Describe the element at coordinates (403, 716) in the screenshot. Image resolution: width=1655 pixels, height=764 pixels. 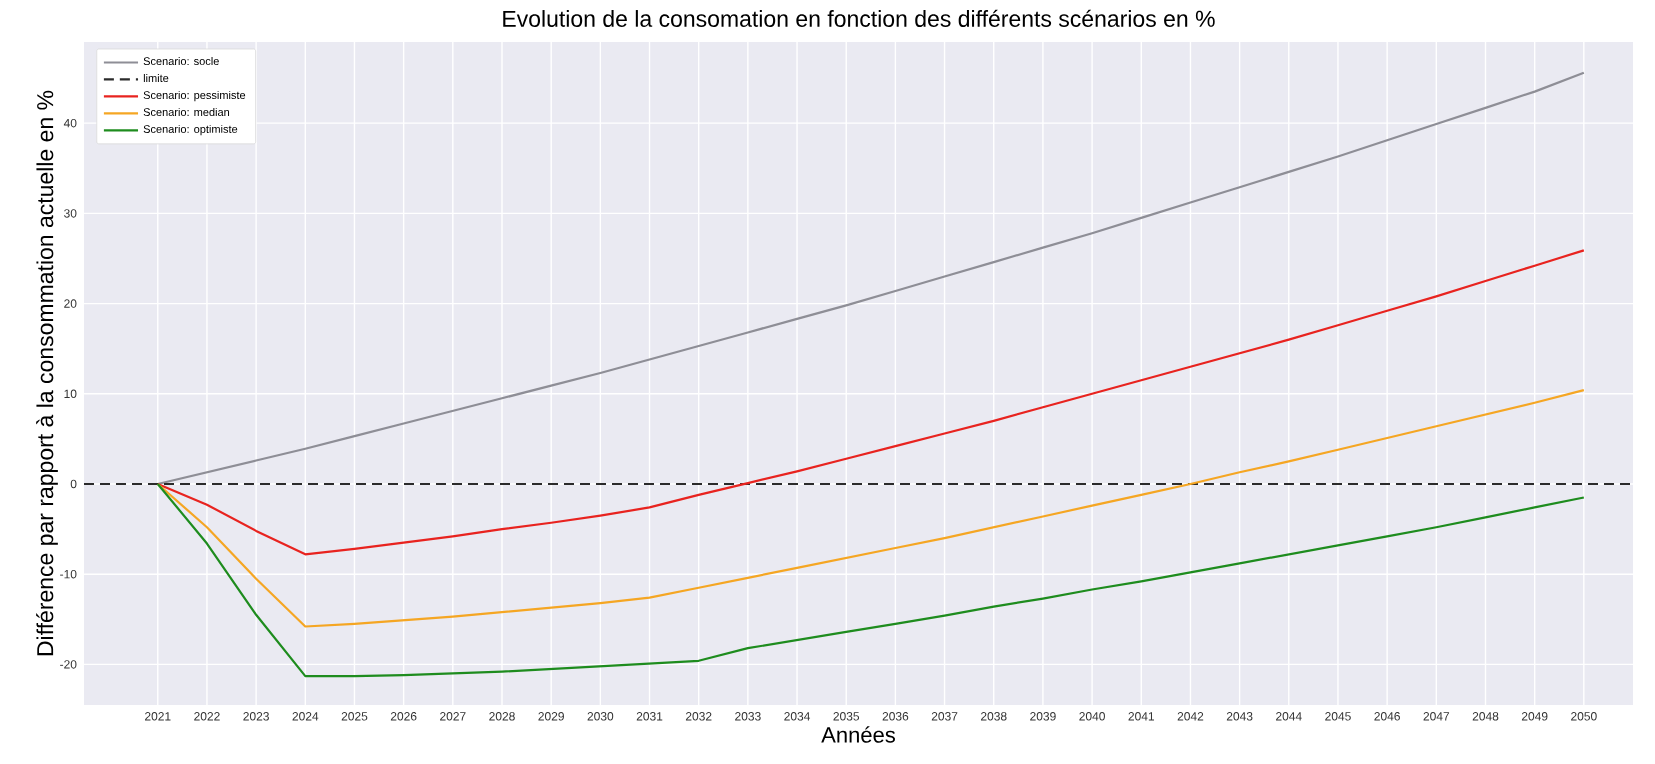
I see `x-tick-label: 2026` at that location.